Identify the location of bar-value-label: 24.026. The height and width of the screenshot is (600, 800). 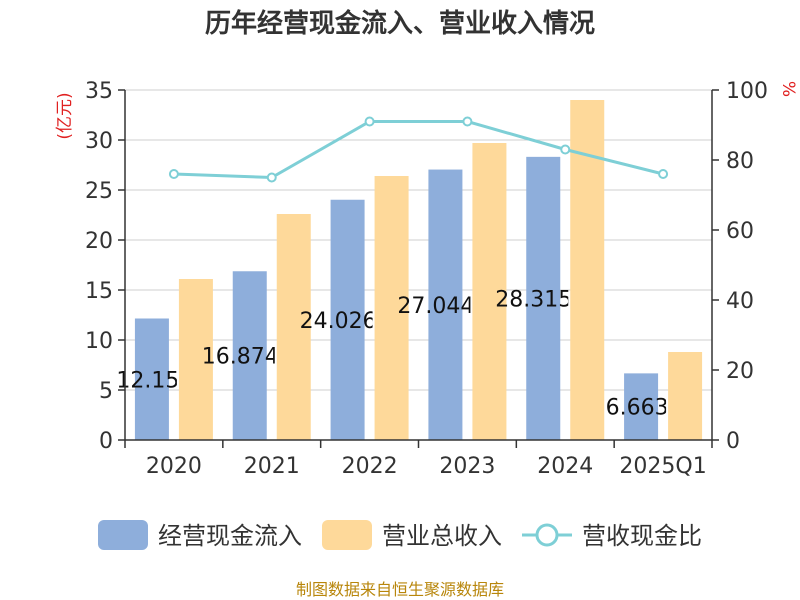
(338, 321).